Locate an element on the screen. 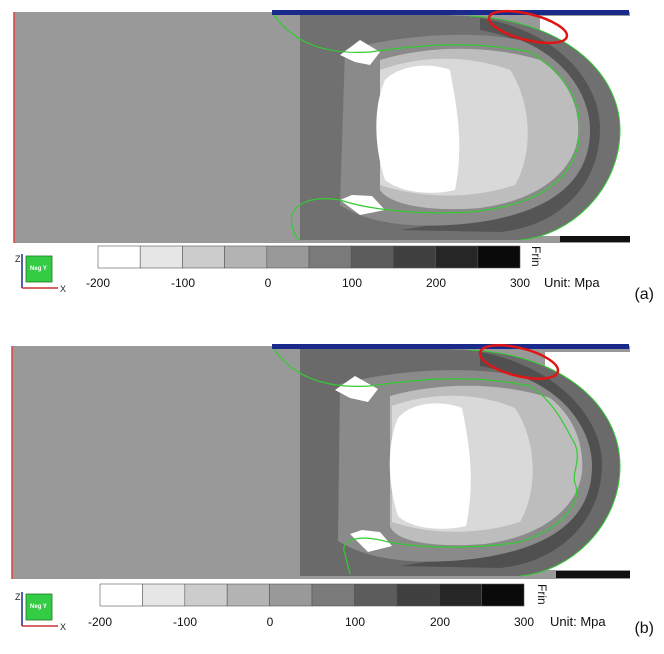  panel-label-b: (b) is located at coordinates (644, 628).